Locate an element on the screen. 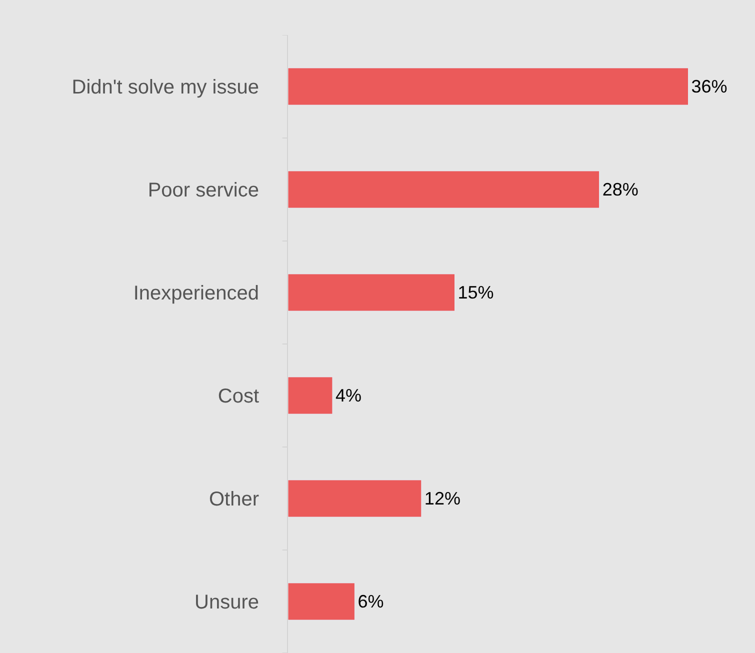  y-tick-label: Inexperienced is located at coordinates (196, 293).